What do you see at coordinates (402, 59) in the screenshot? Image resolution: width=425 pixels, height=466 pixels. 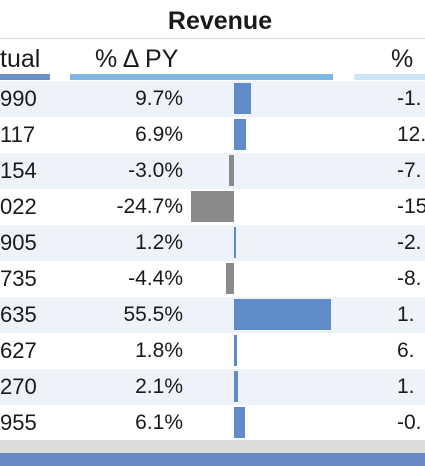 I see `column-header-pct-second: %` at bounding box center [402, 59].